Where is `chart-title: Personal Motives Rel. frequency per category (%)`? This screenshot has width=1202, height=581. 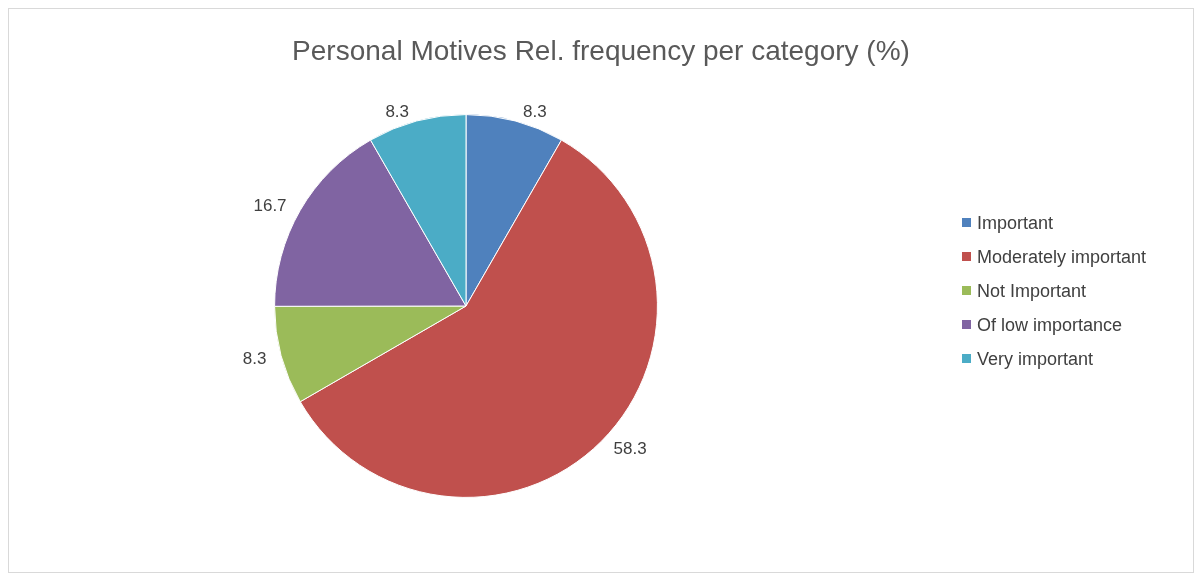 chart-title: Personal Motives Rel. frequency per category (%) is located at coordinates (601, 50).